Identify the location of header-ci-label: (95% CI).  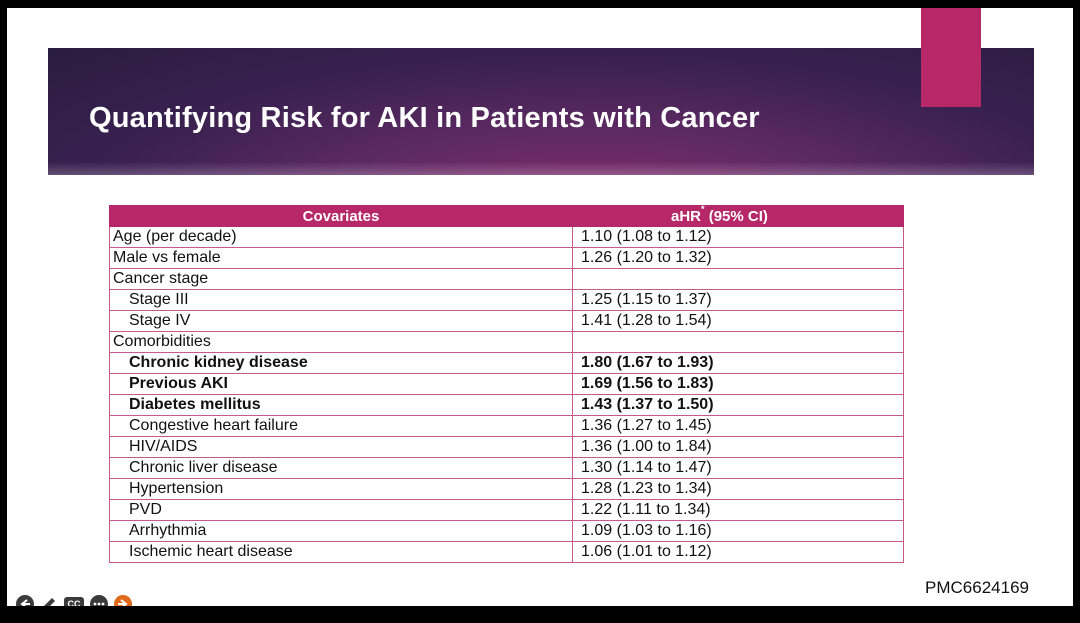
(736, 216).